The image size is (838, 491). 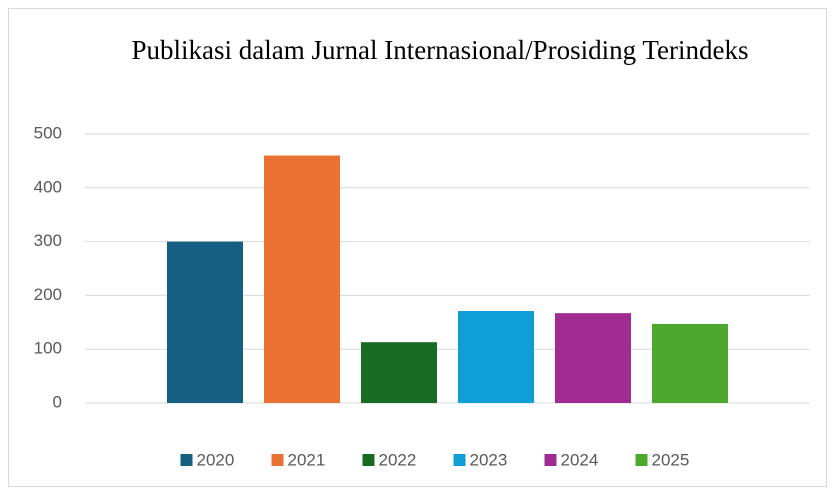 What do you see at coordinates (489, 459) in the screenshot?
I see `legend-label: 2023` at bounding box center [489, 459].